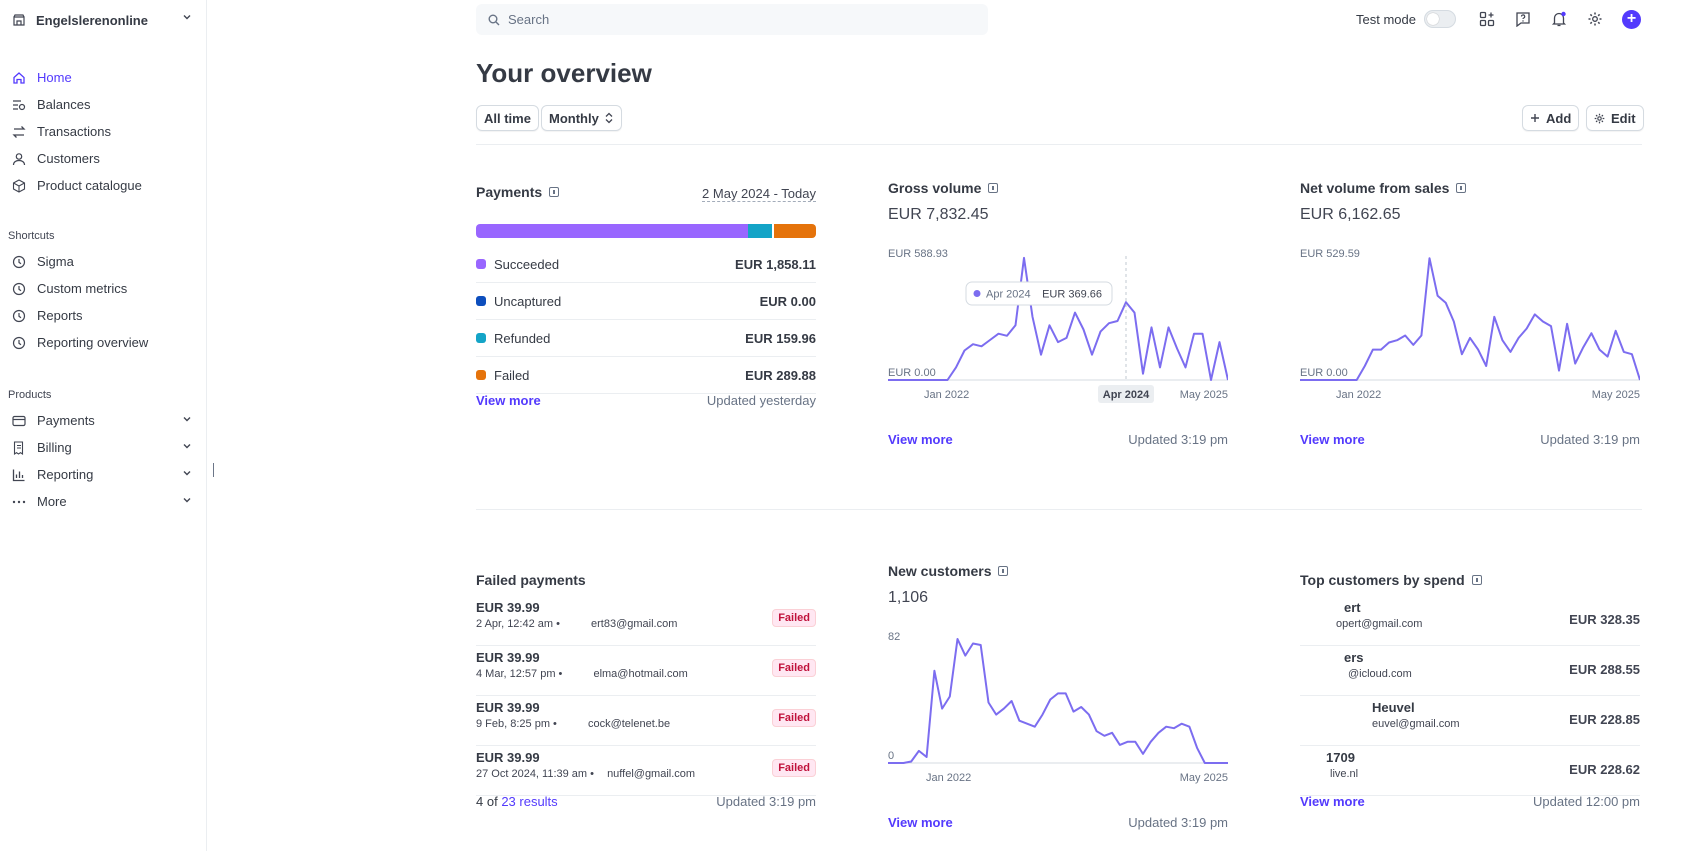  I want to click on x-axis-end-label: May 2025, so click(1204, 395).